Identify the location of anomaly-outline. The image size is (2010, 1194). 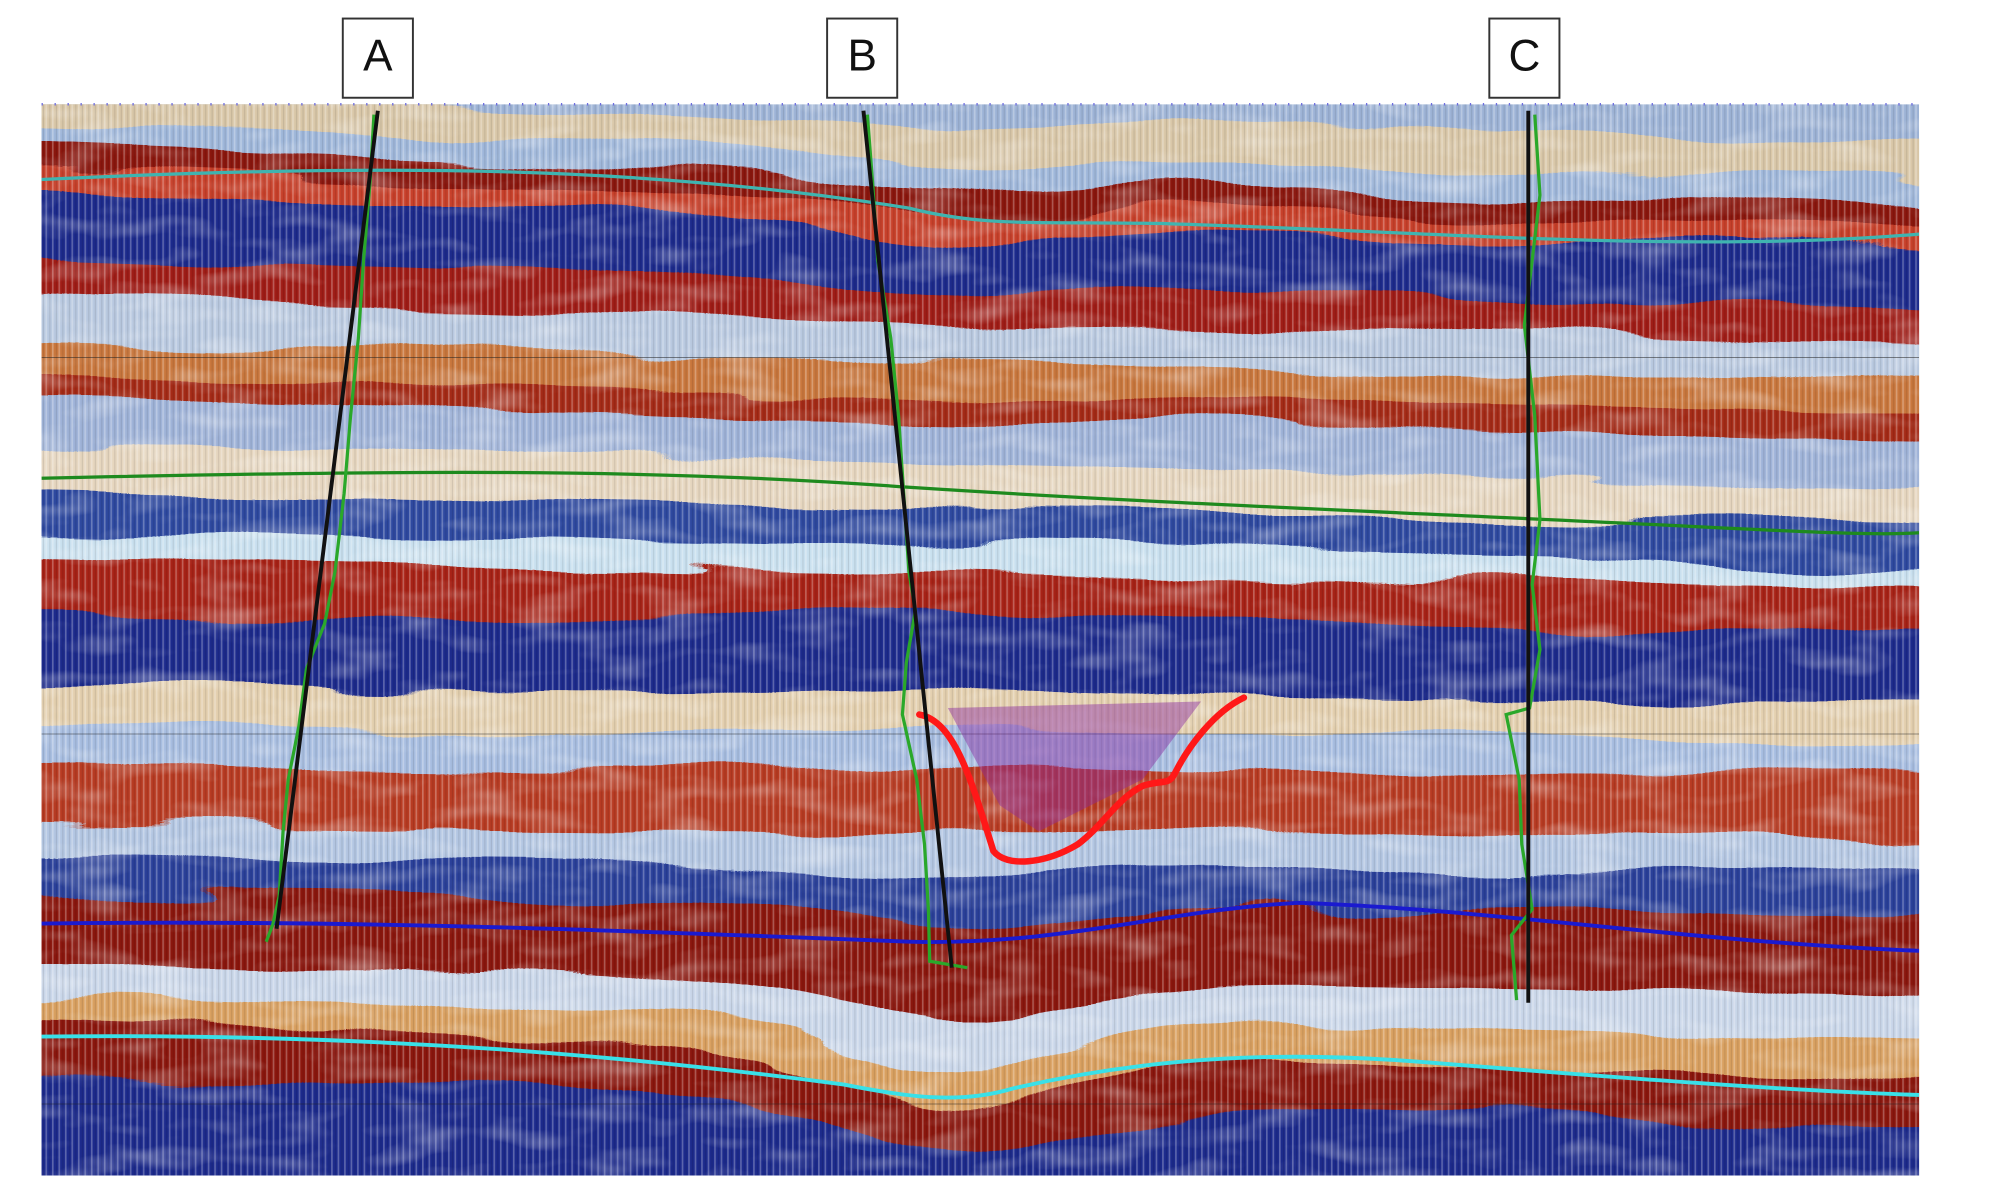
(1082, 779).